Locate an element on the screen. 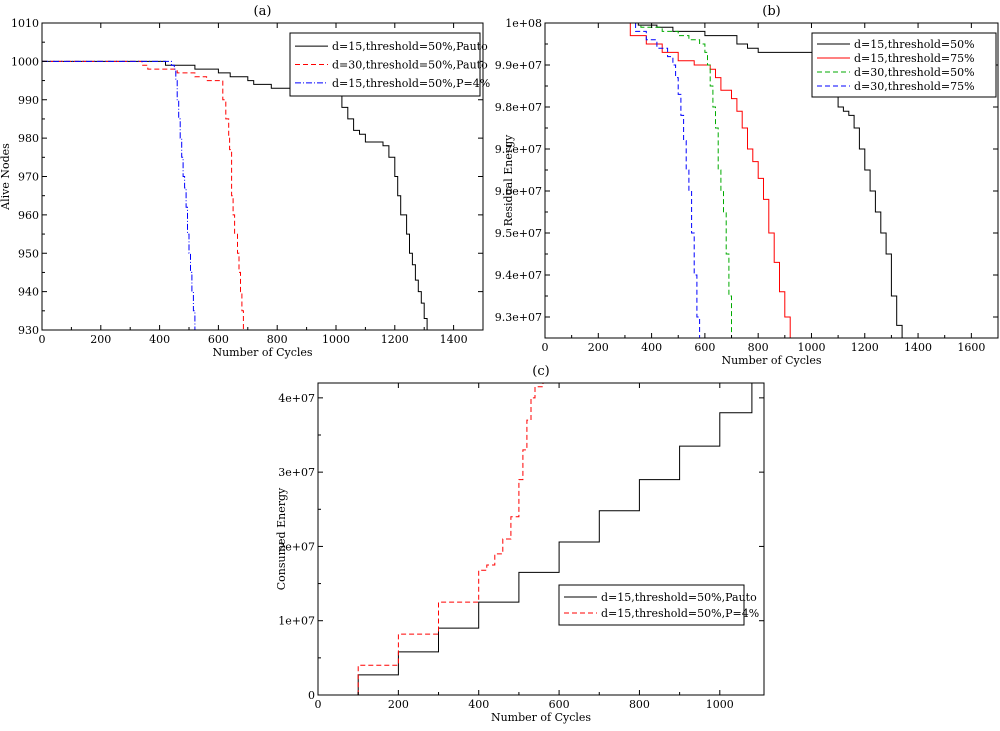 The width and height of the screenshot is (1000, 731). y-tick-label: 970 is located at coordinates (28, 177).